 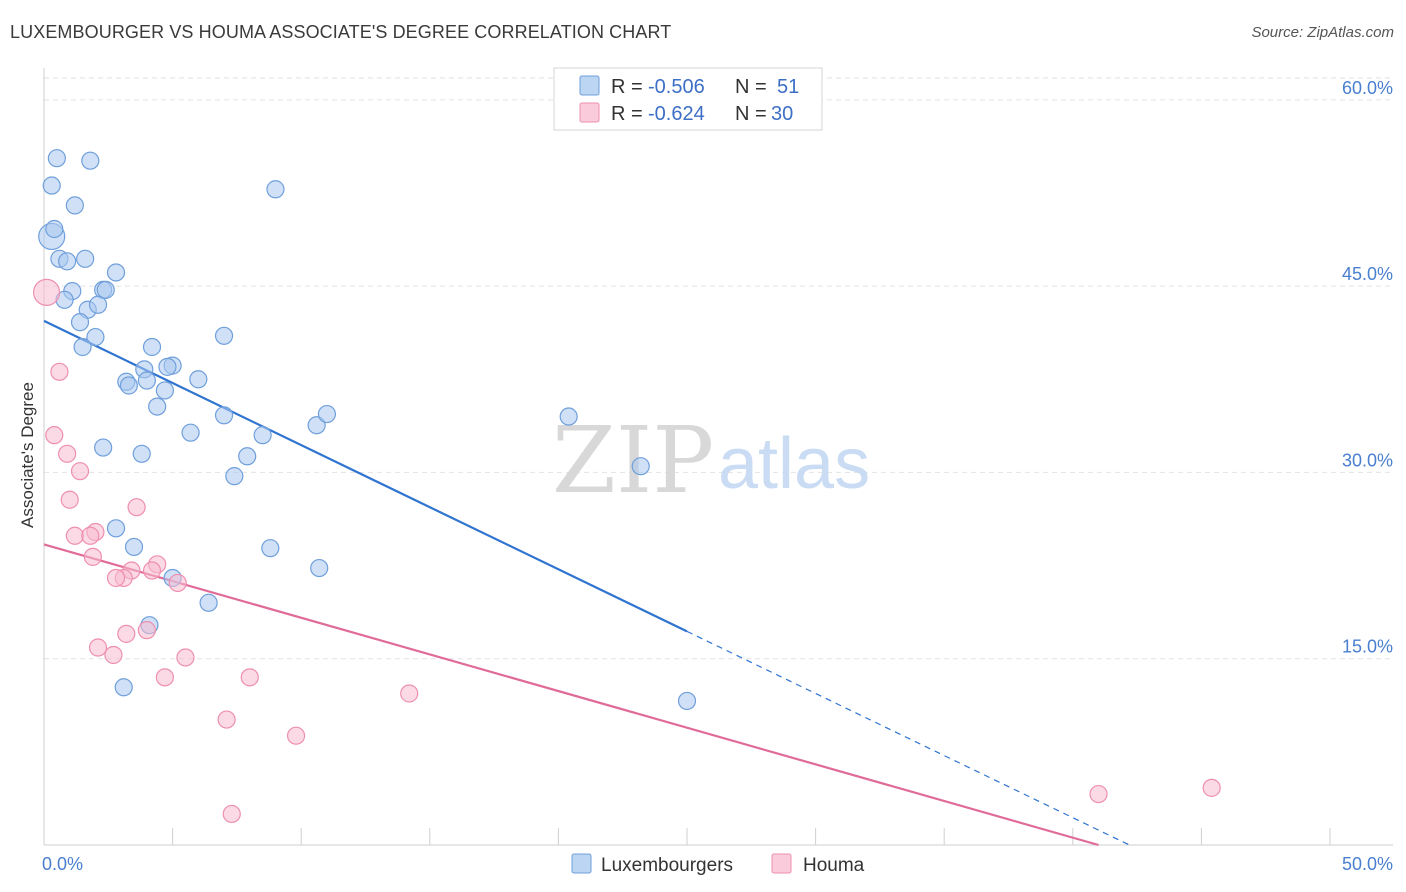 What do you see at coordinates (687, 836) in the screenshot?
I see `x-ticks` at bounding box center [687, 836].